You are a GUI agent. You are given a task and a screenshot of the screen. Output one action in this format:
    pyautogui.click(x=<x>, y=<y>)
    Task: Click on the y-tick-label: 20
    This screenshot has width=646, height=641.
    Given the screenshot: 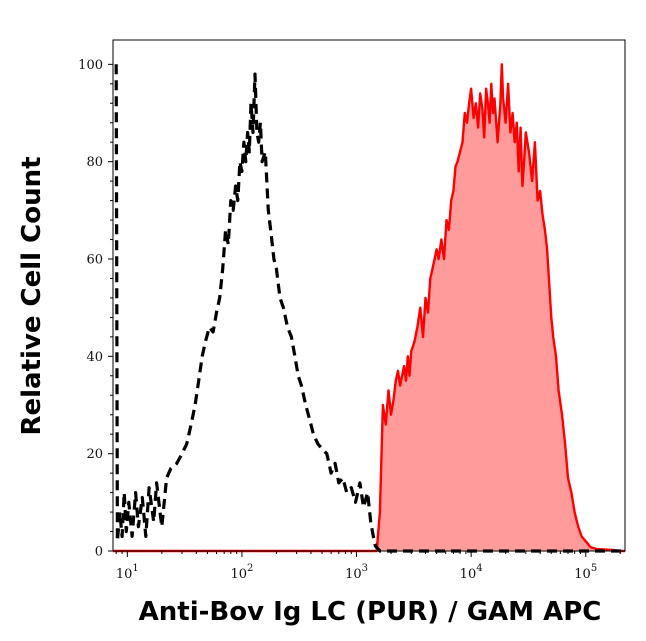 What is the action you would take?
    pyautogui.click(x=94, y=454)
    